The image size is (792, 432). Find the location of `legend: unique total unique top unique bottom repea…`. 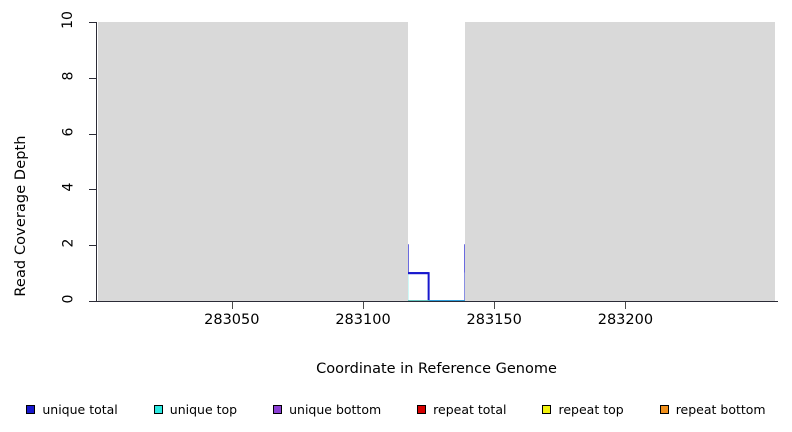

legend: unique total unique top unique bottom repea… is located at coordinates (396, 409).